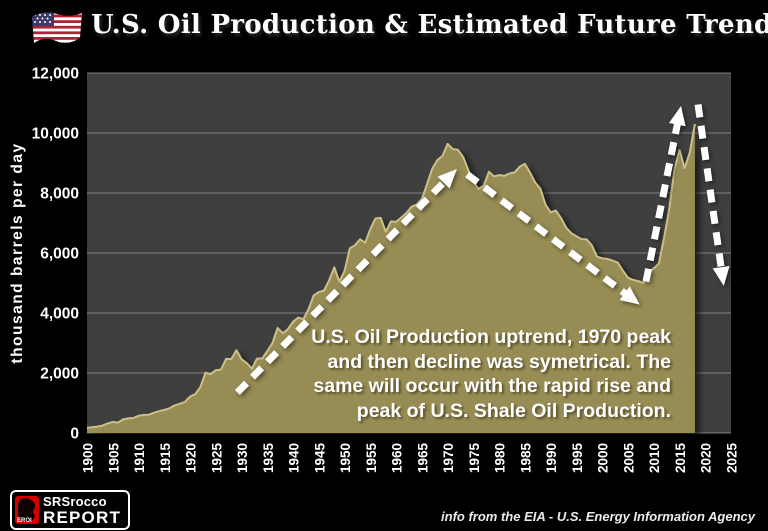 The height and width of the screenshot is (531, 768). What do you see at coordinates (216, 458) in the screenshot?
I see `x-tick-label: 1925` at bounding box center [216, 458].